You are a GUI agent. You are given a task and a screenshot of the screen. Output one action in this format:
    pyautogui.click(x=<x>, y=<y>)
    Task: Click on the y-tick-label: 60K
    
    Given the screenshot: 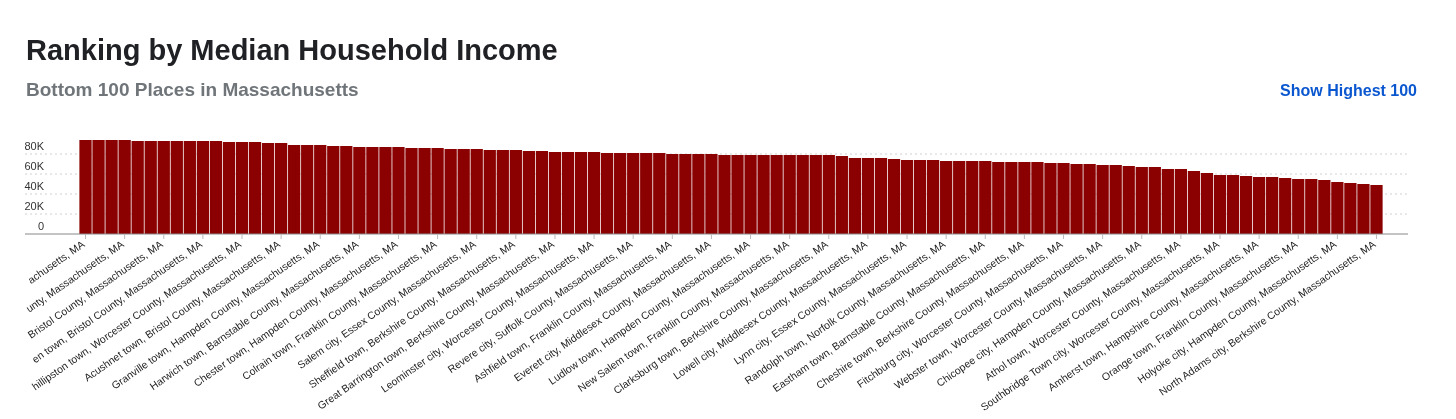 What is the action you would take?
    pyautogui.click(x=34, y=166)
    